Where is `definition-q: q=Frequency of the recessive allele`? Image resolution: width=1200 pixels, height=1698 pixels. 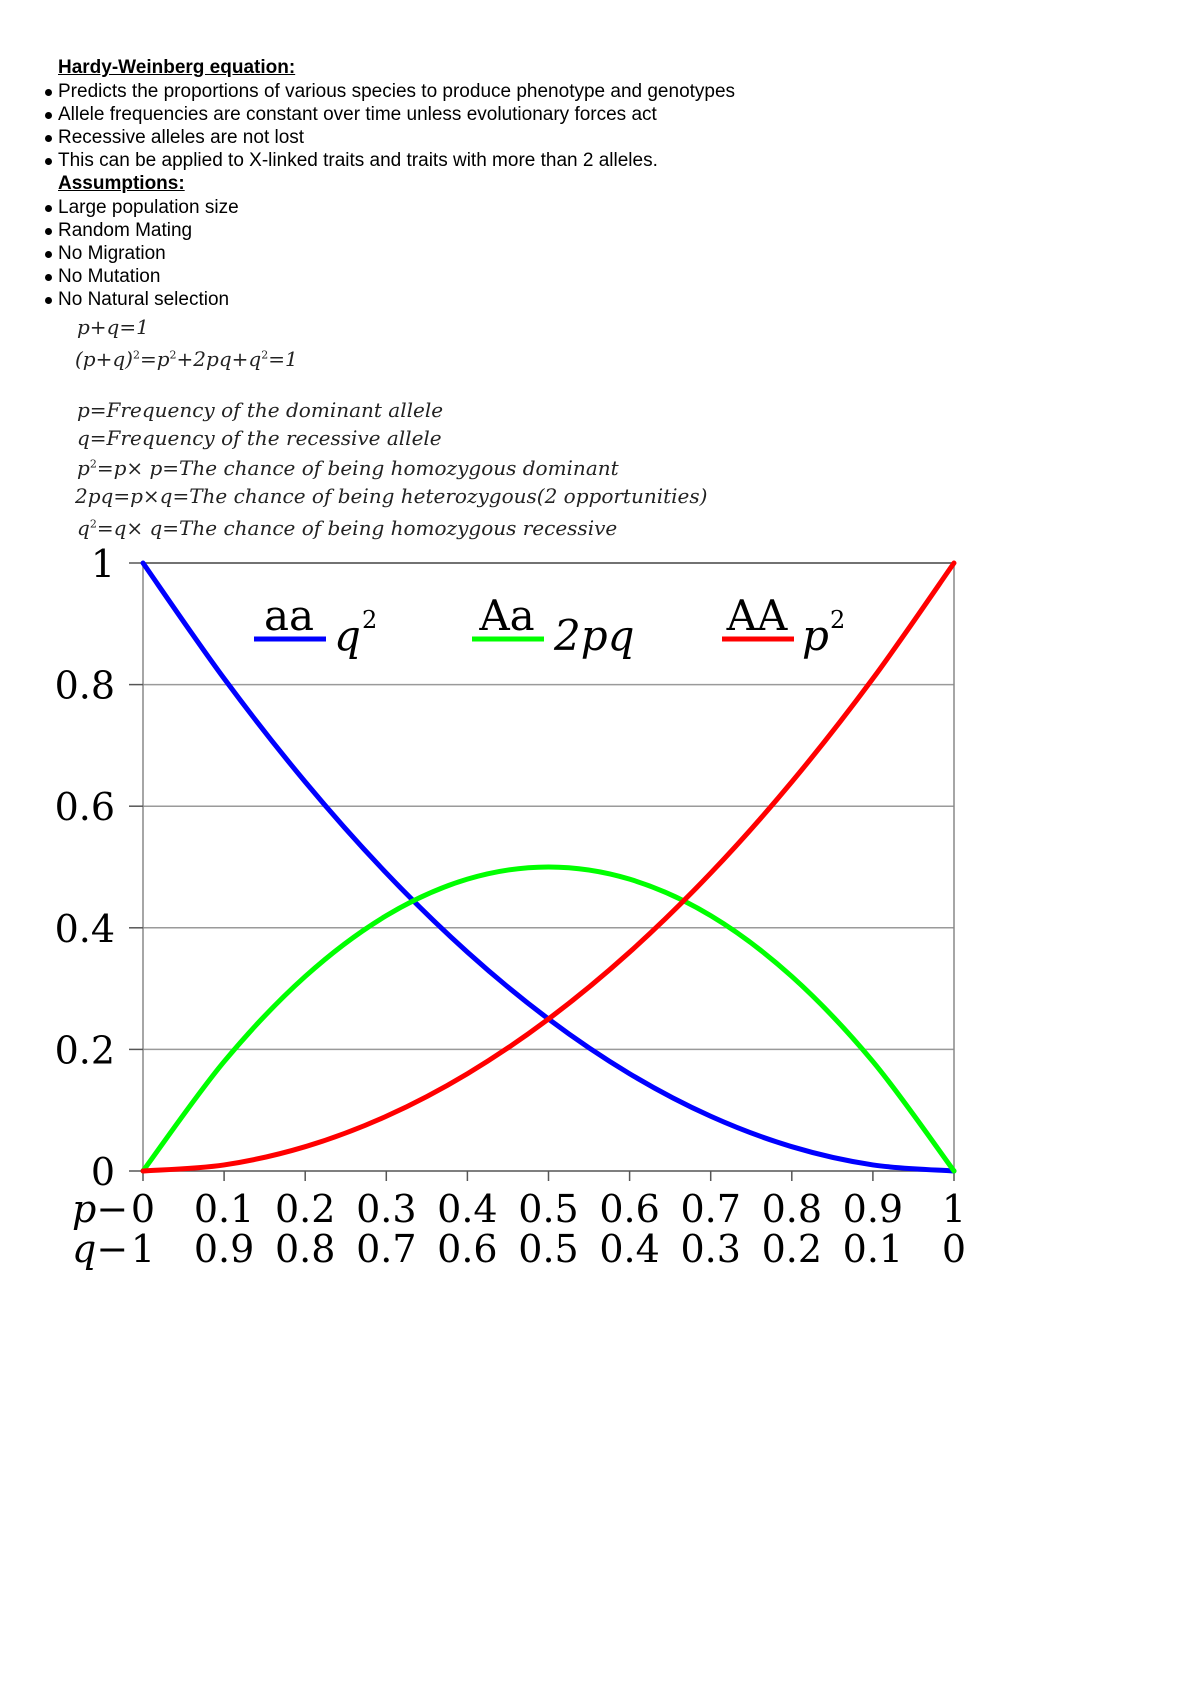 definition-q: q=Frequency of the recessive allele is located at coordinates (259, 438).